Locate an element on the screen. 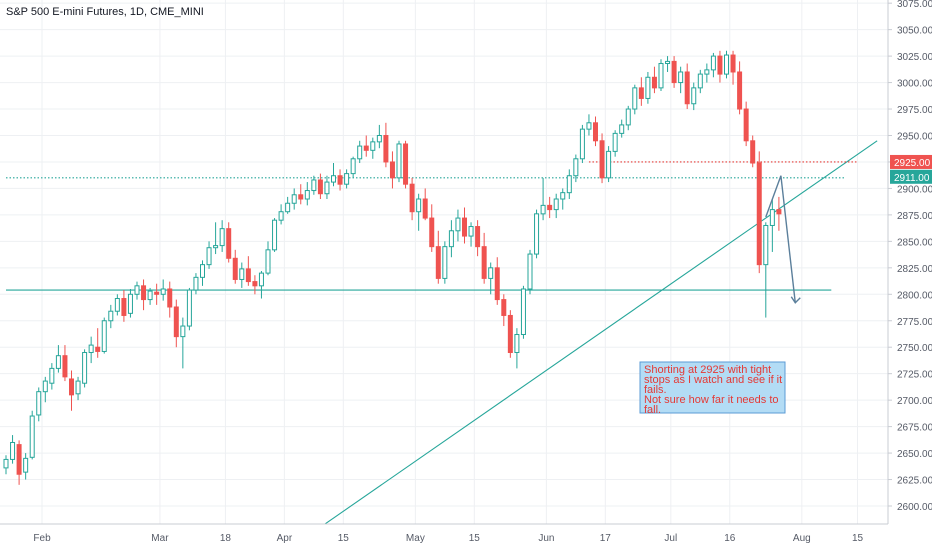 This screenshot has width=932, height=555. price-tick-label: 2950.00 is located at coordinates (914, 136).